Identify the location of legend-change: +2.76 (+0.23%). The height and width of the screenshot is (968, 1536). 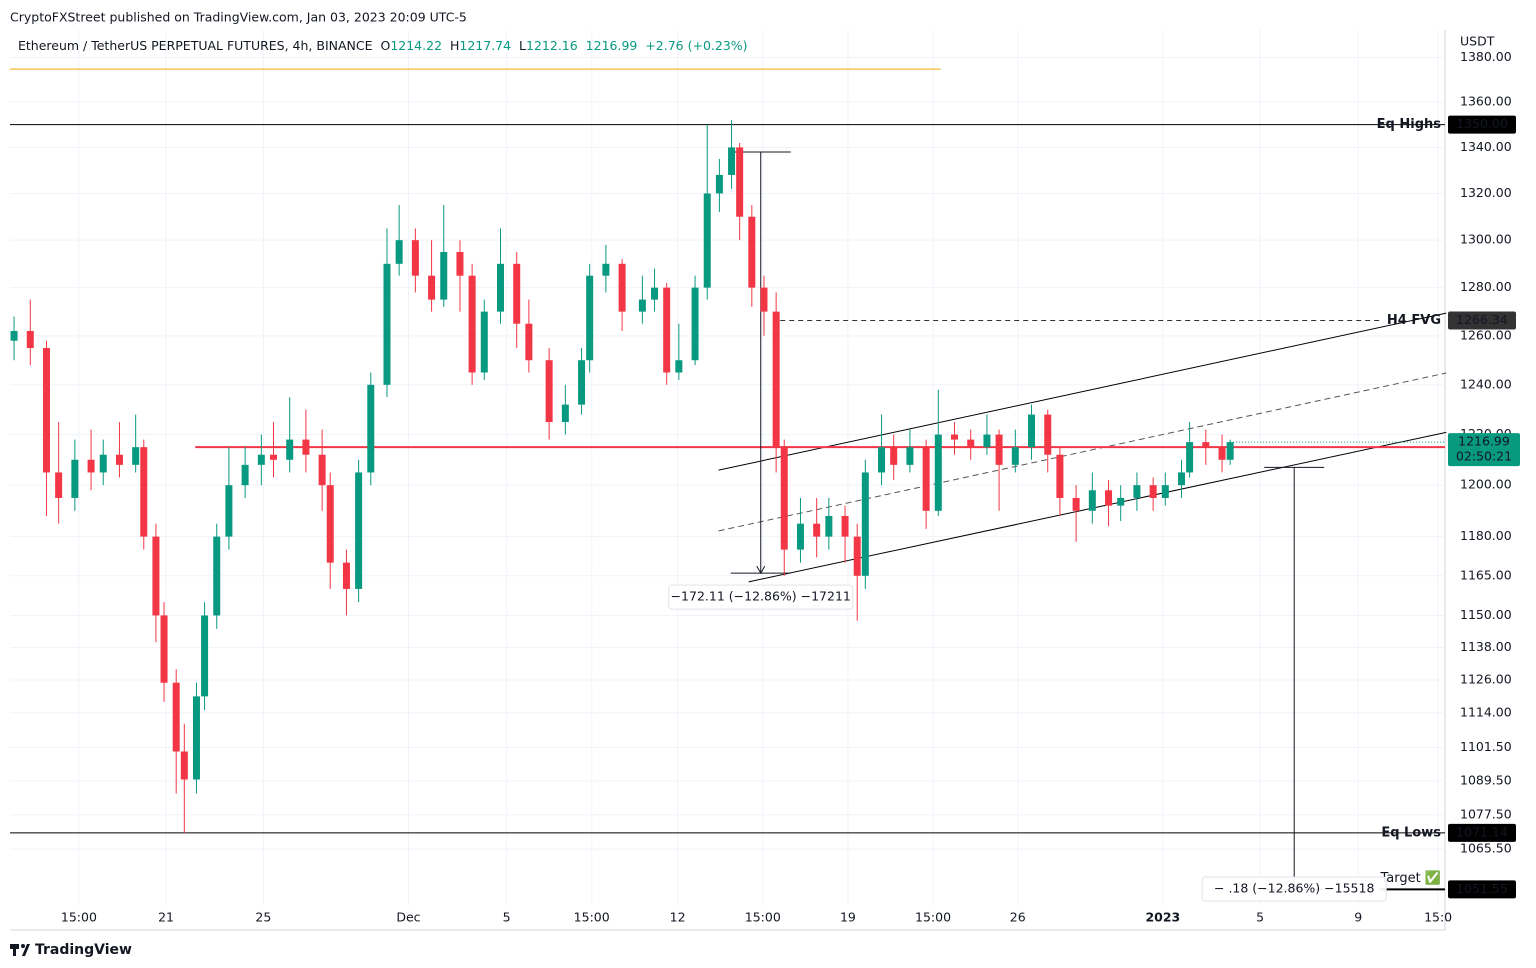
(696, 45).